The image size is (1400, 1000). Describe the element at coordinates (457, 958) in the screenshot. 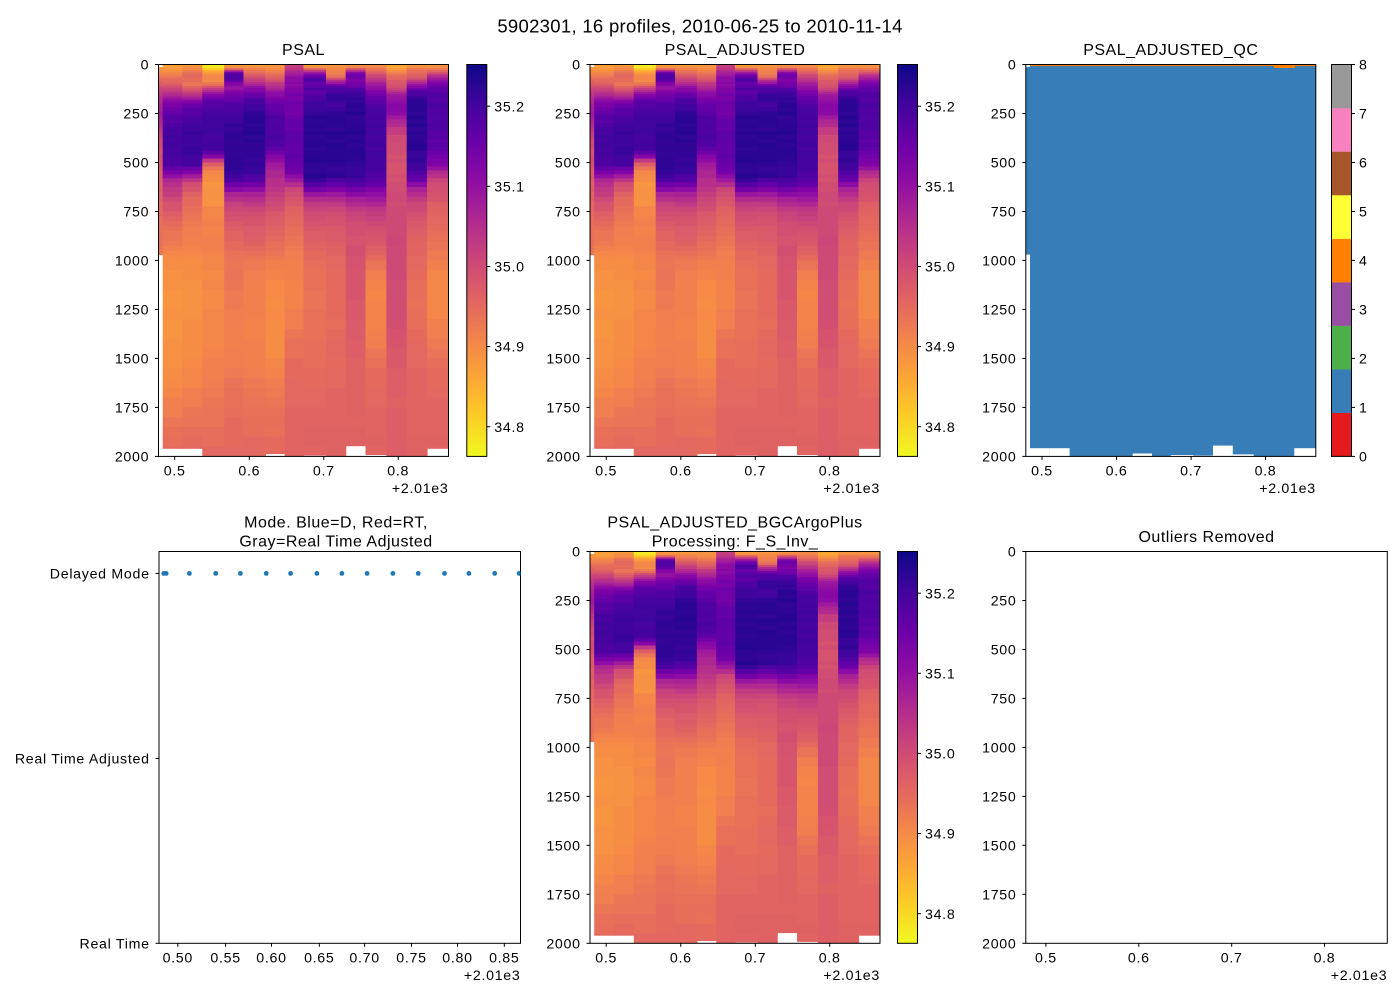

I see `svg-text: 0.80` at that location.